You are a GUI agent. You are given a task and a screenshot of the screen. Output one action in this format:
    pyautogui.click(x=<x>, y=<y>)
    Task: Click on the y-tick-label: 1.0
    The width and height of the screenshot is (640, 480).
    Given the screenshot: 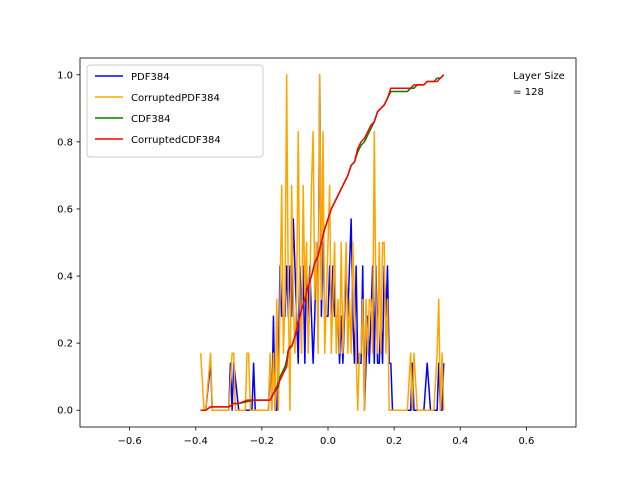 What is the action you would take?
    pyautogui.click(x=65, y=75)
    